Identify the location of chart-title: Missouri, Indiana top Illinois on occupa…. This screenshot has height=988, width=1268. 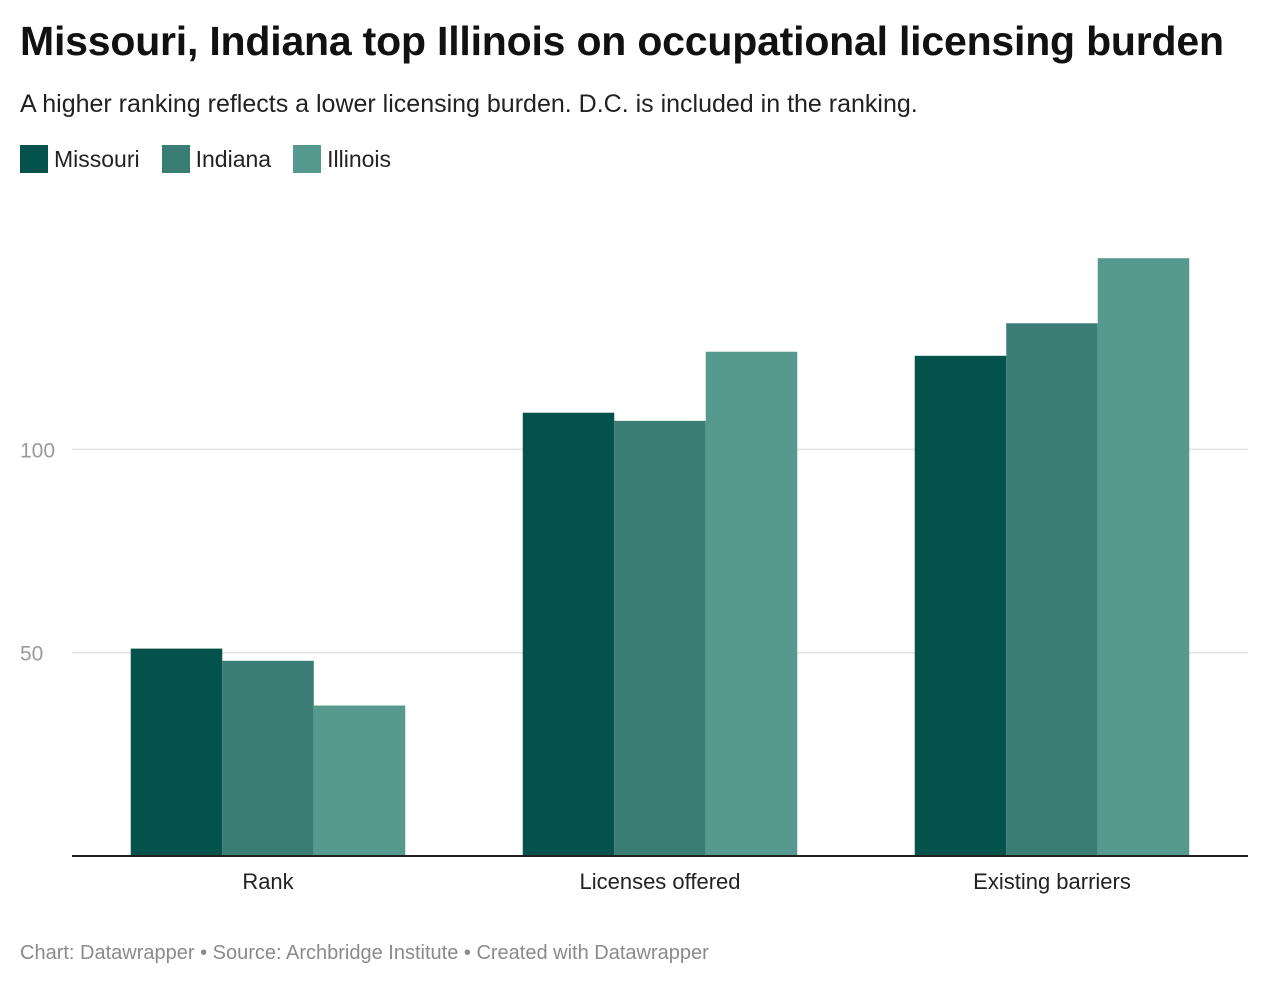
(622, 41).